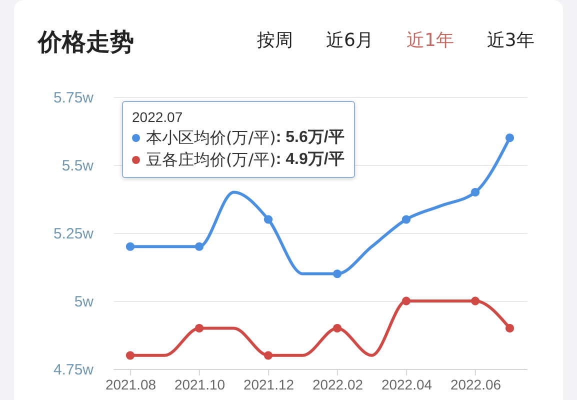 This screenshot has width=577, height=400. What do you see at coordinates (310, 160) in the screenshot?
I see `annotation: : 4.9万/平` at bounding box center [310, 160].